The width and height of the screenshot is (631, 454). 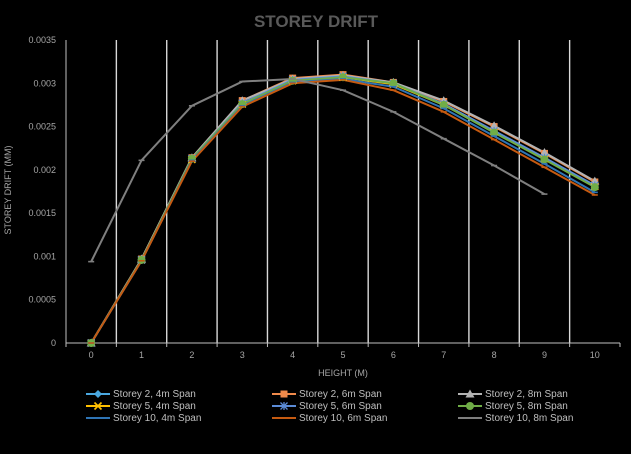 What do you see at coordinates (42, 213) in the screenshot?
I see `y-tick-label: 0.0015` at bounding box center [42, 213].